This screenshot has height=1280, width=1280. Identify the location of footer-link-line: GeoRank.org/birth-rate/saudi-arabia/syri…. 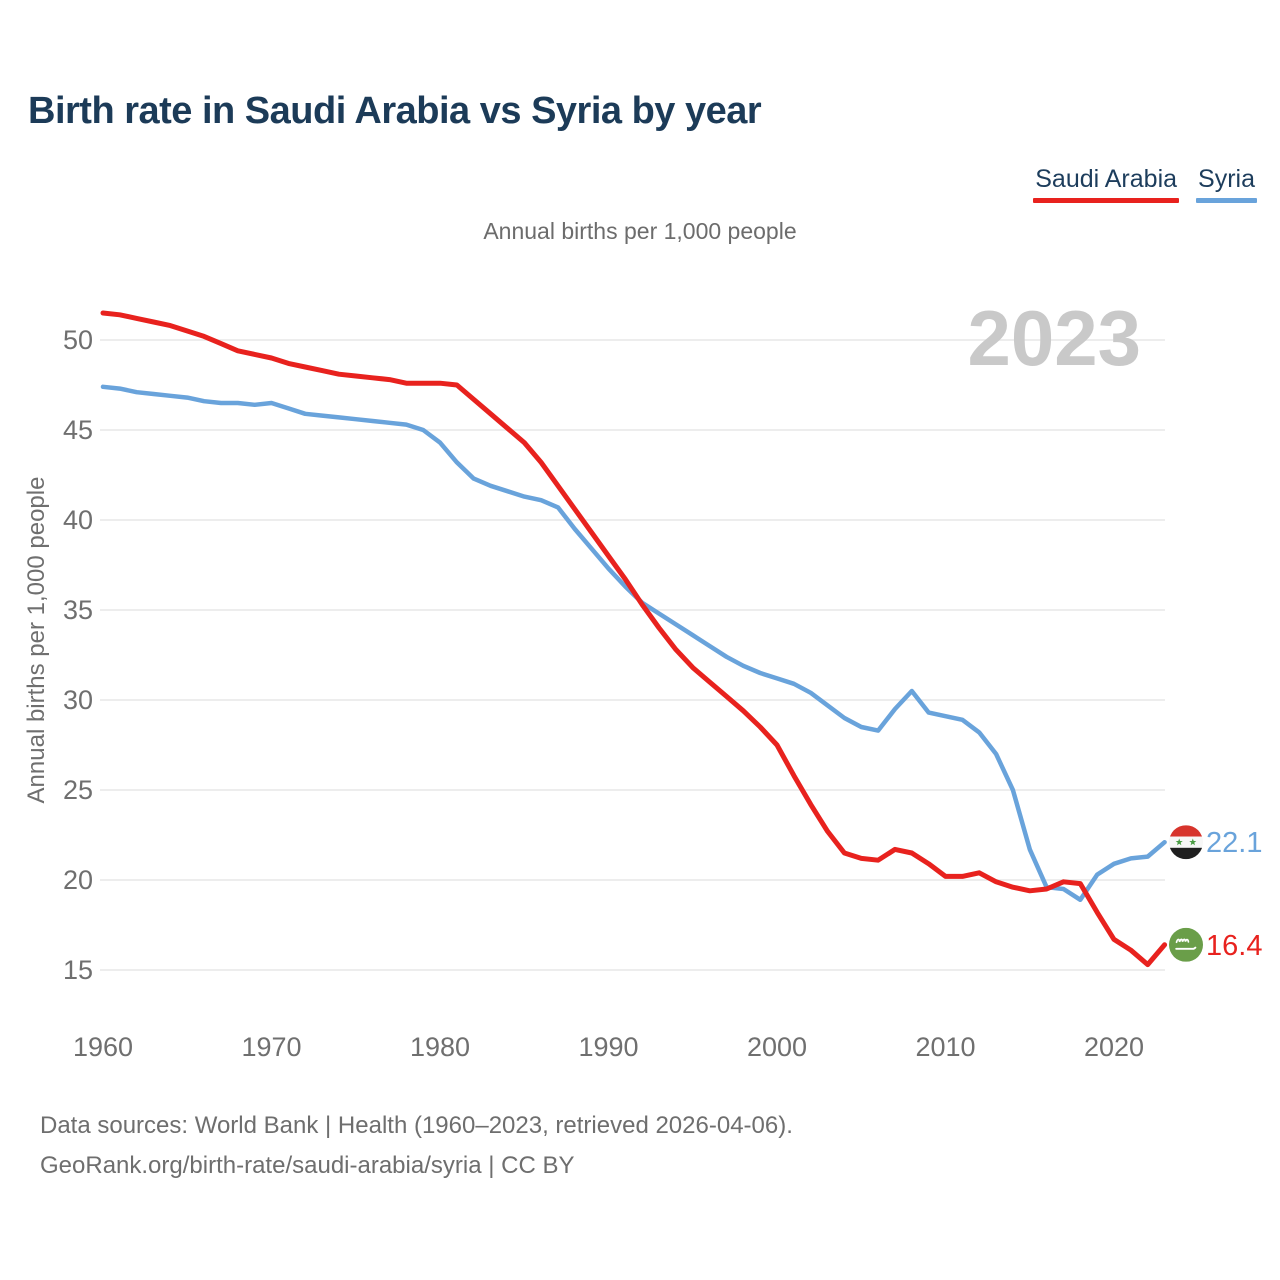
(307, 1165).